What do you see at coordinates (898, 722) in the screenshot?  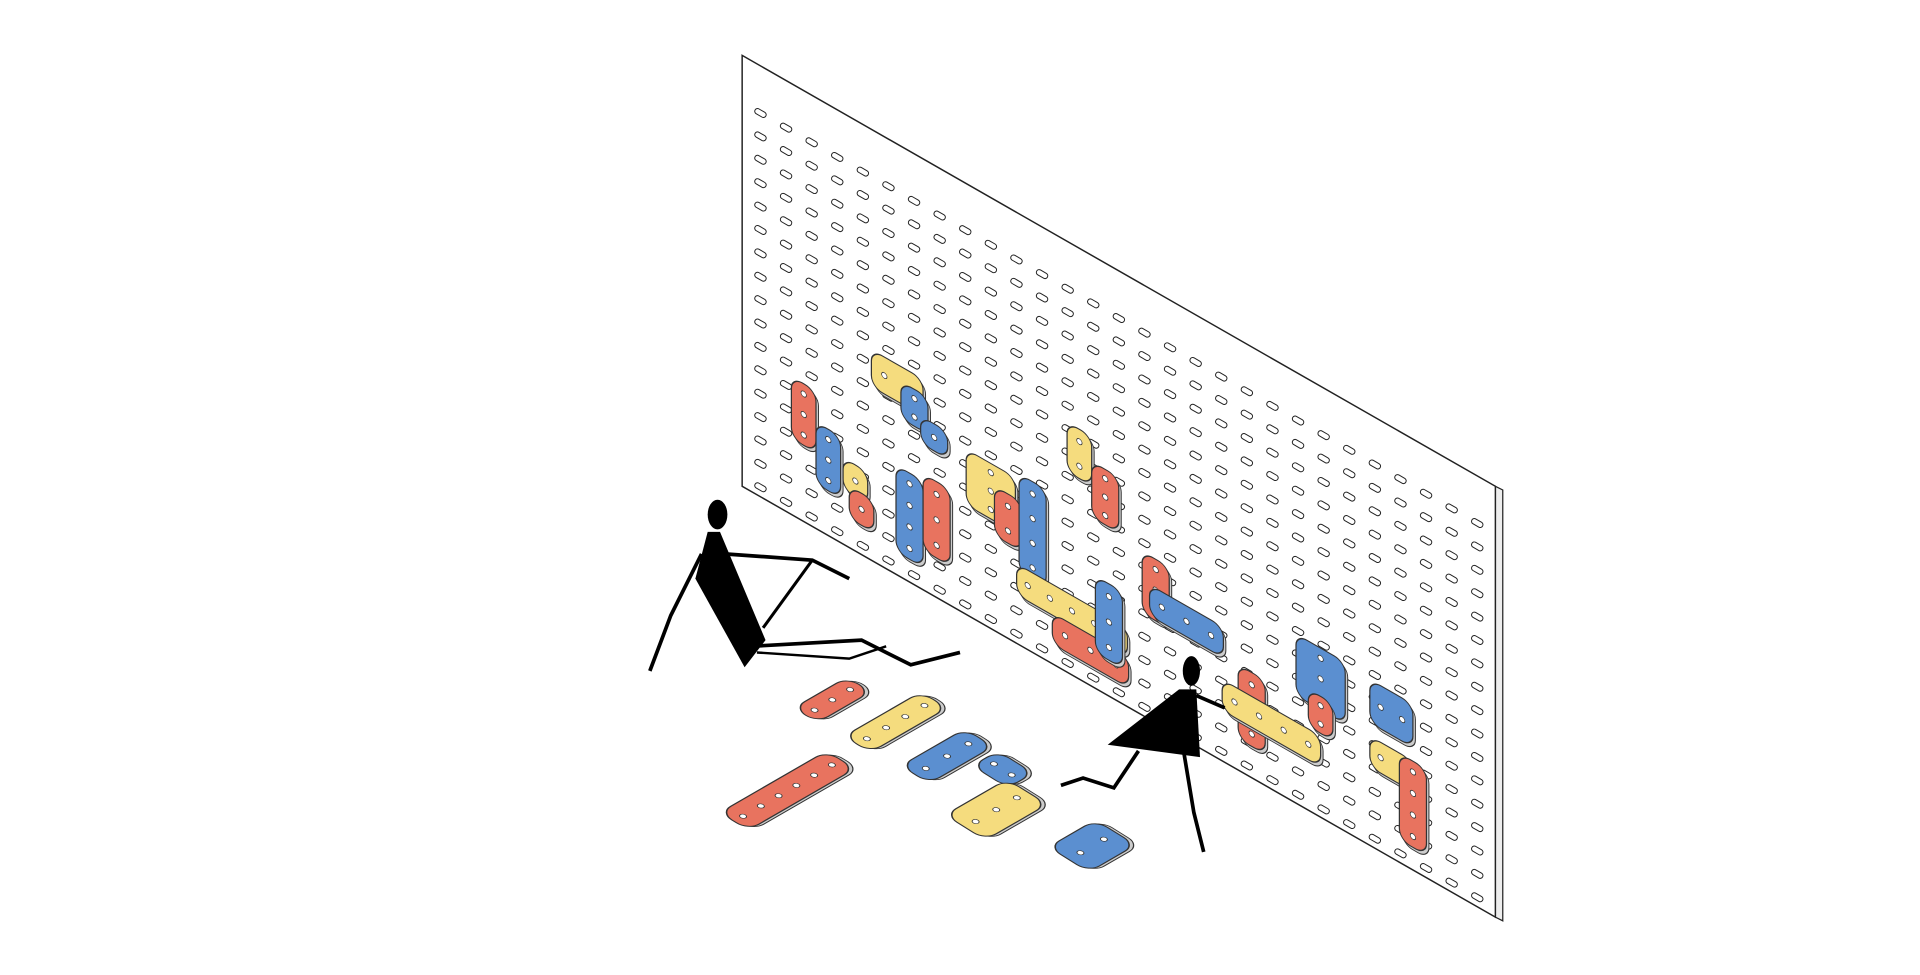 I see `piece-yellow` at bounding box center [898, 722].